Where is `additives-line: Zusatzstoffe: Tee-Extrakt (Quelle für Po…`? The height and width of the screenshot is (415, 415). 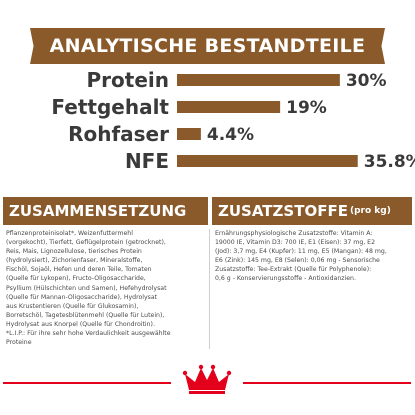 additives-line: Zusatzstoffe: Tee-Extrakt (Quelle für Po… is located at coordinates (293, 270).